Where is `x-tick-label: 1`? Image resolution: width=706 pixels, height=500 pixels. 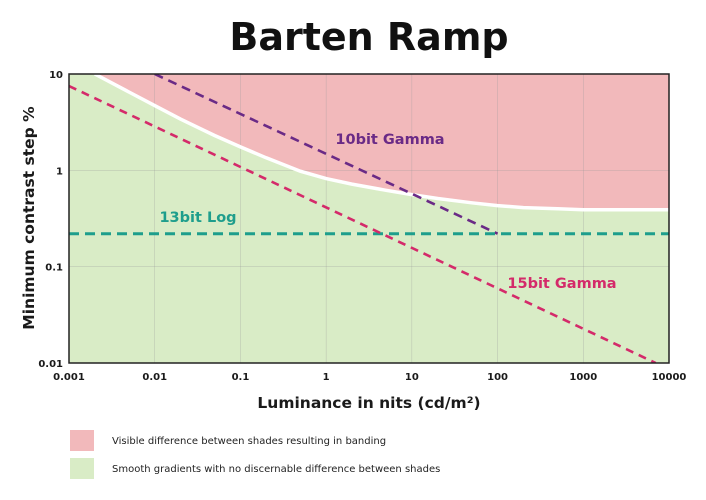 x-tick-label: 1 is located at coordinates (326, 377).